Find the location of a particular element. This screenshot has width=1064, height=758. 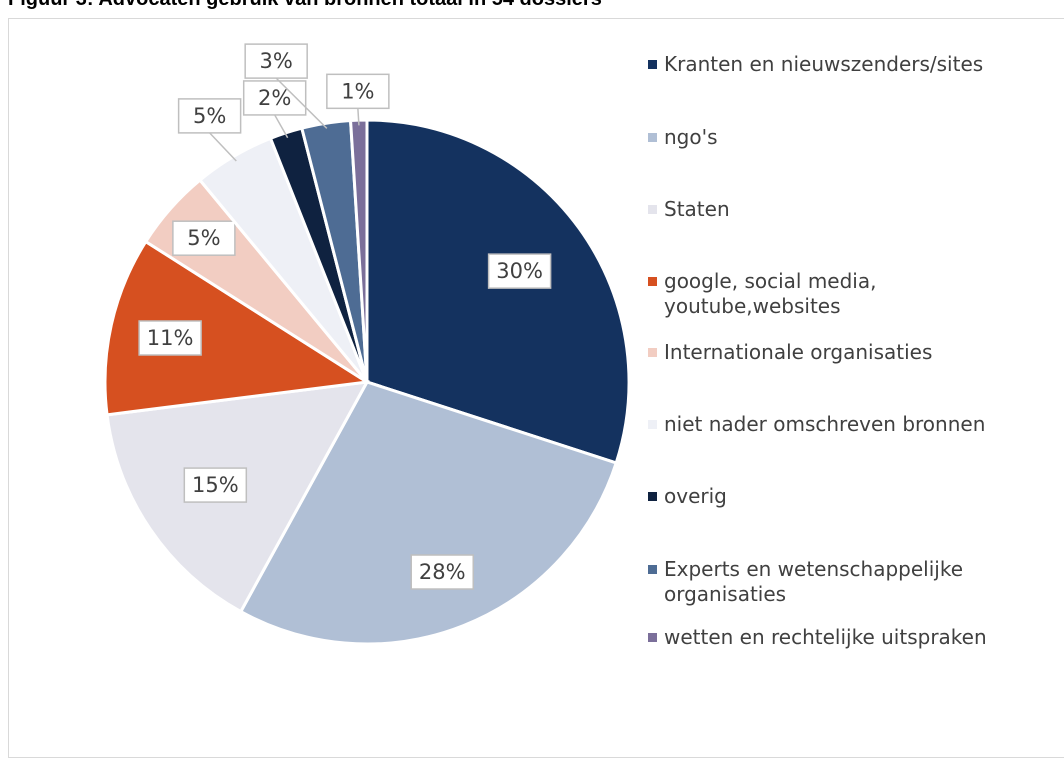

value-label: 3% is located at coordinates (276, 61).